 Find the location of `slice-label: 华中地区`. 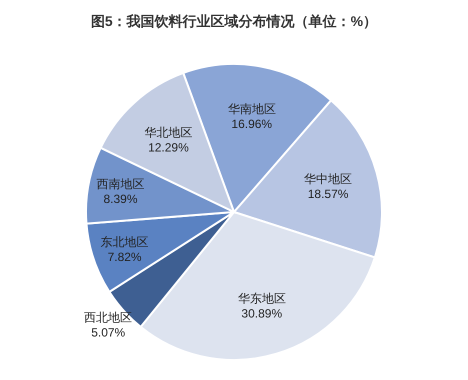

slice-label: 华中地区 is located at coordinates (328, 179).